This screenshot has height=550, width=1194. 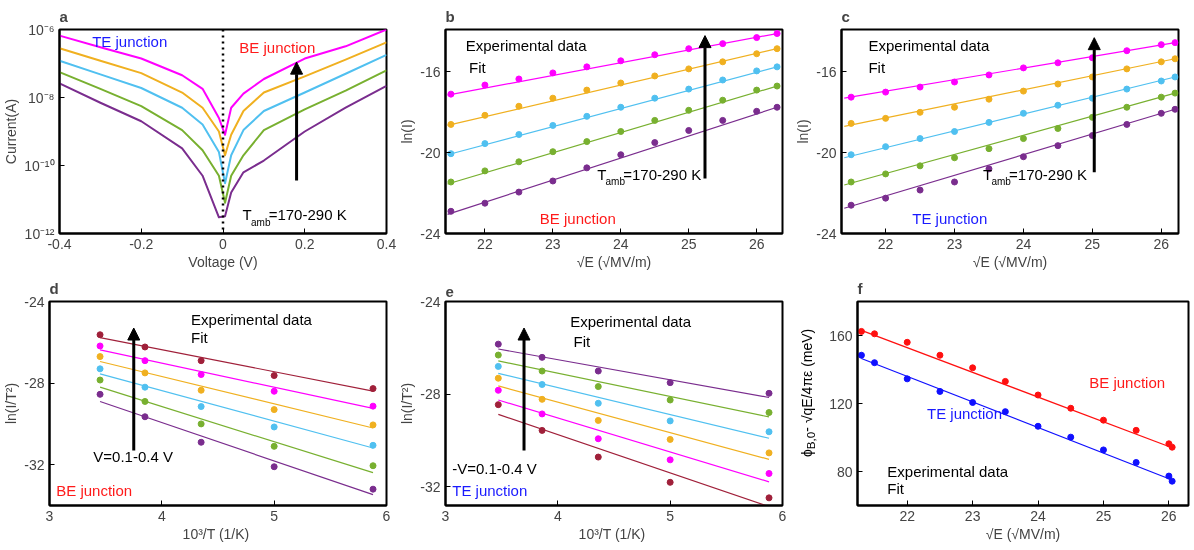 What do you see at coordinates (305, 243) in the screenshot?
I see `x-tick-label: 0.2` at bounding box center [305, 243].